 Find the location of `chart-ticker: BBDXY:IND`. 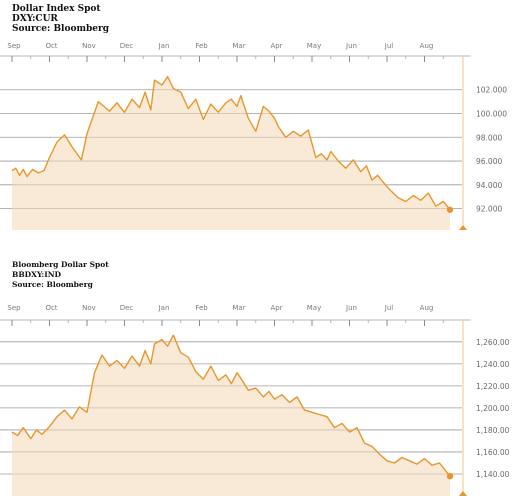

chart-ticker: BBDXY:IND is located at coordinates (37, 274).